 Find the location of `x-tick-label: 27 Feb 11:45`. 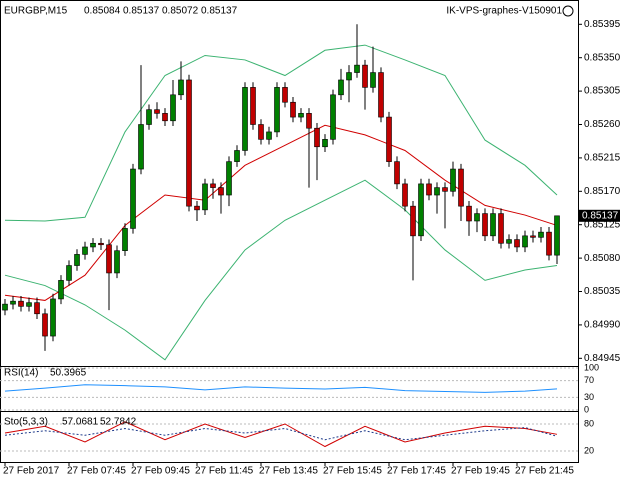

x-tick-label: 27 Feb 11:45 is located at coordinates (224, 471).